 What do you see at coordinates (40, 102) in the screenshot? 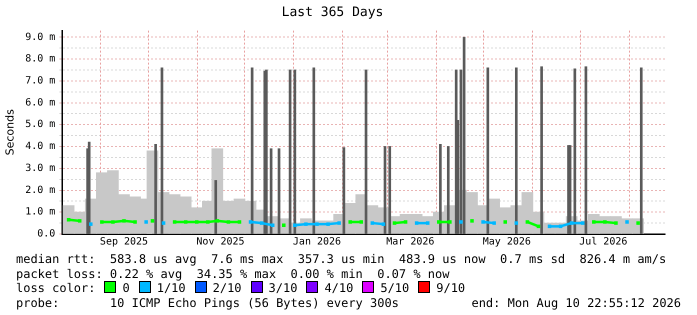
I see `y-tick-label: 6.0 m` at bounding box center [40, 102].